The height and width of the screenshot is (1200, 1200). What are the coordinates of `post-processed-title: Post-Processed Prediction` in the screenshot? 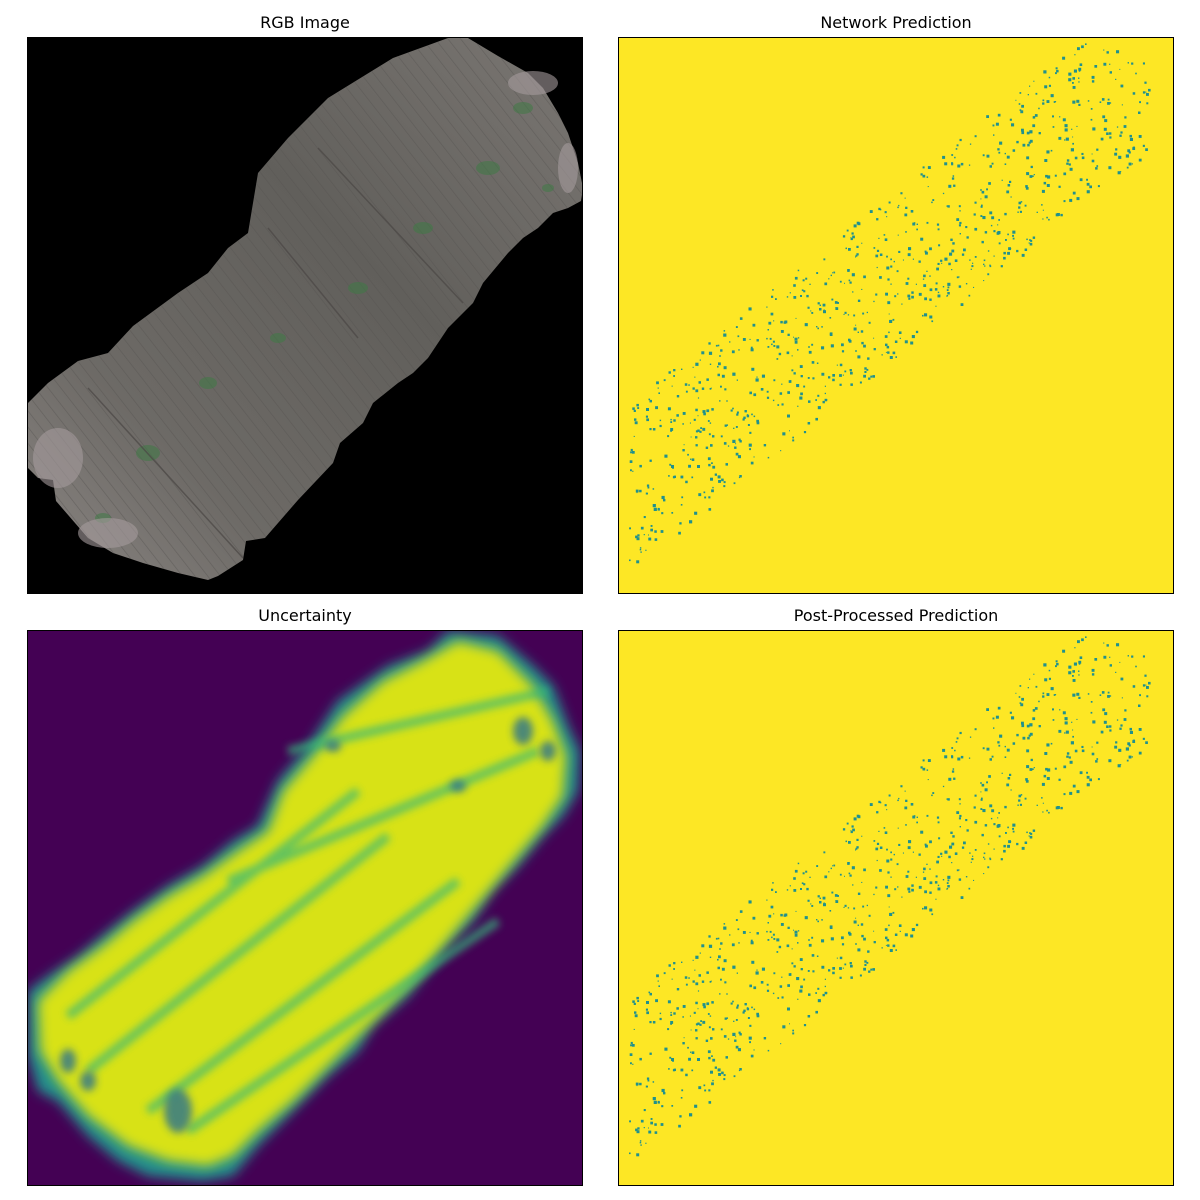 It's located at (896, 615).